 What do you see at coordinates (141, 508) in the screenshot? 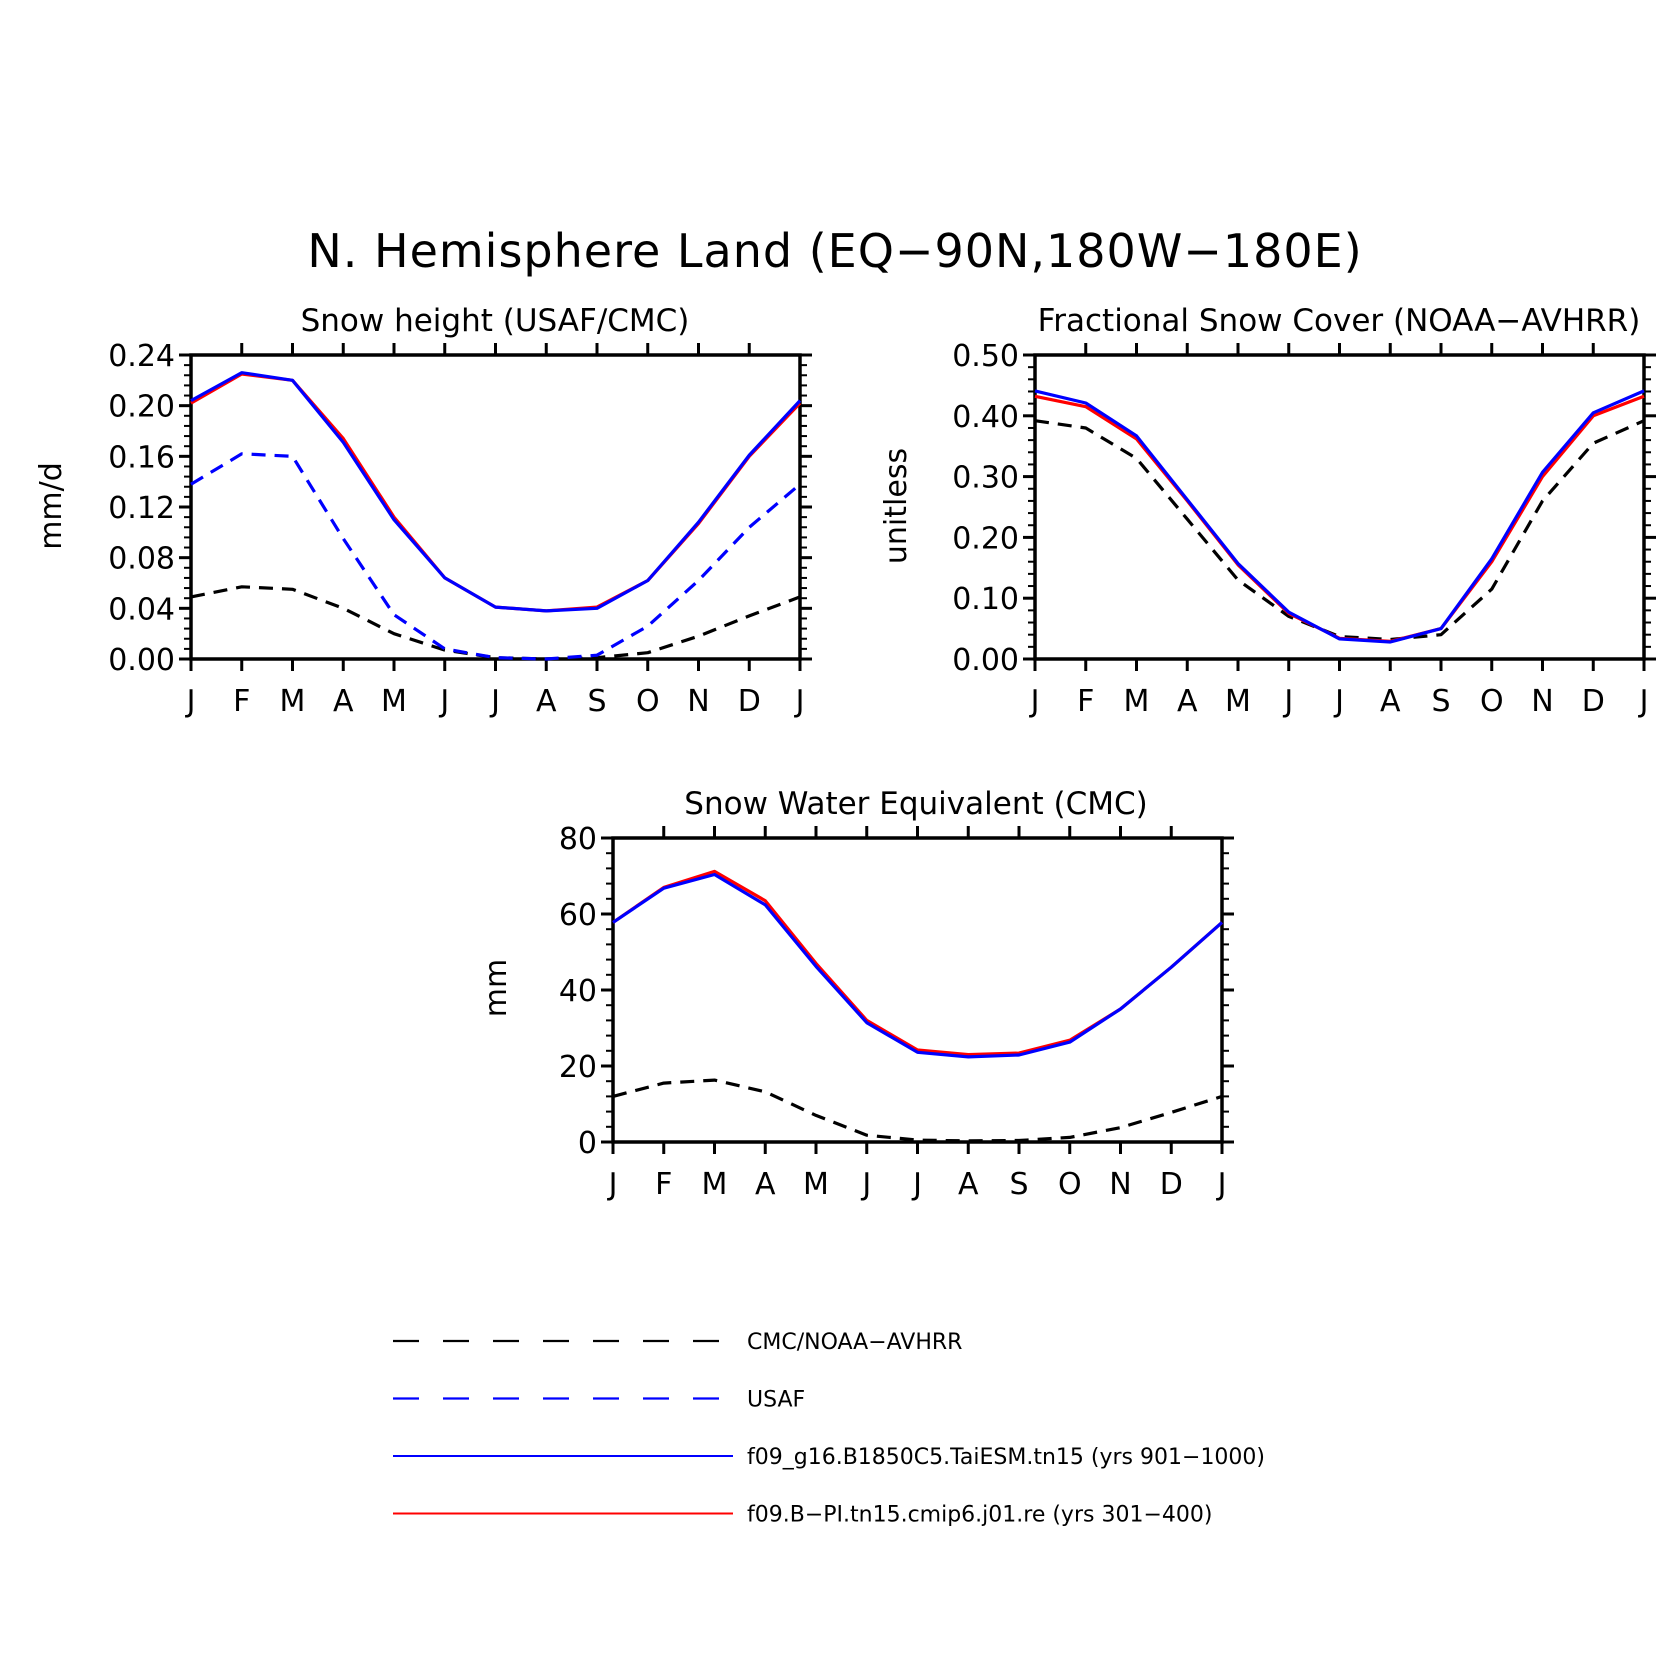
I see `y-tick-label: 0.12` at bounding box center [141, 508].